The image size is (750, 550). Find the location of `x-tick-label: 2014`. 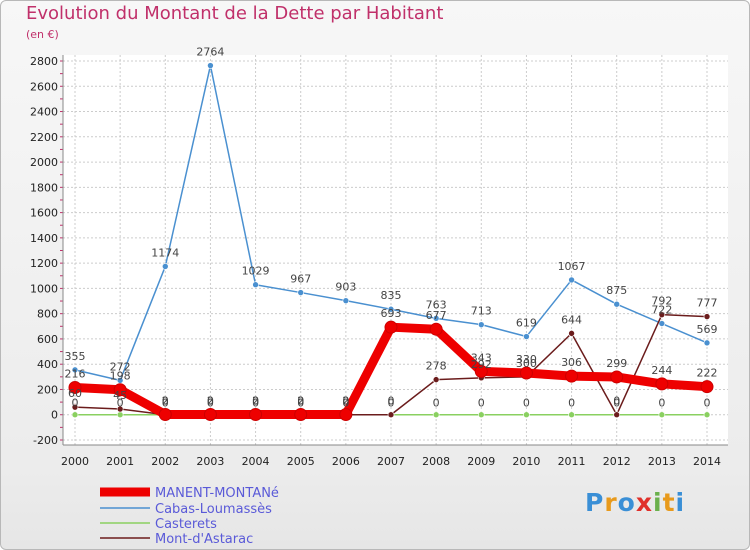

x-tick-label: 2014 is located at coordinates (707, 461).